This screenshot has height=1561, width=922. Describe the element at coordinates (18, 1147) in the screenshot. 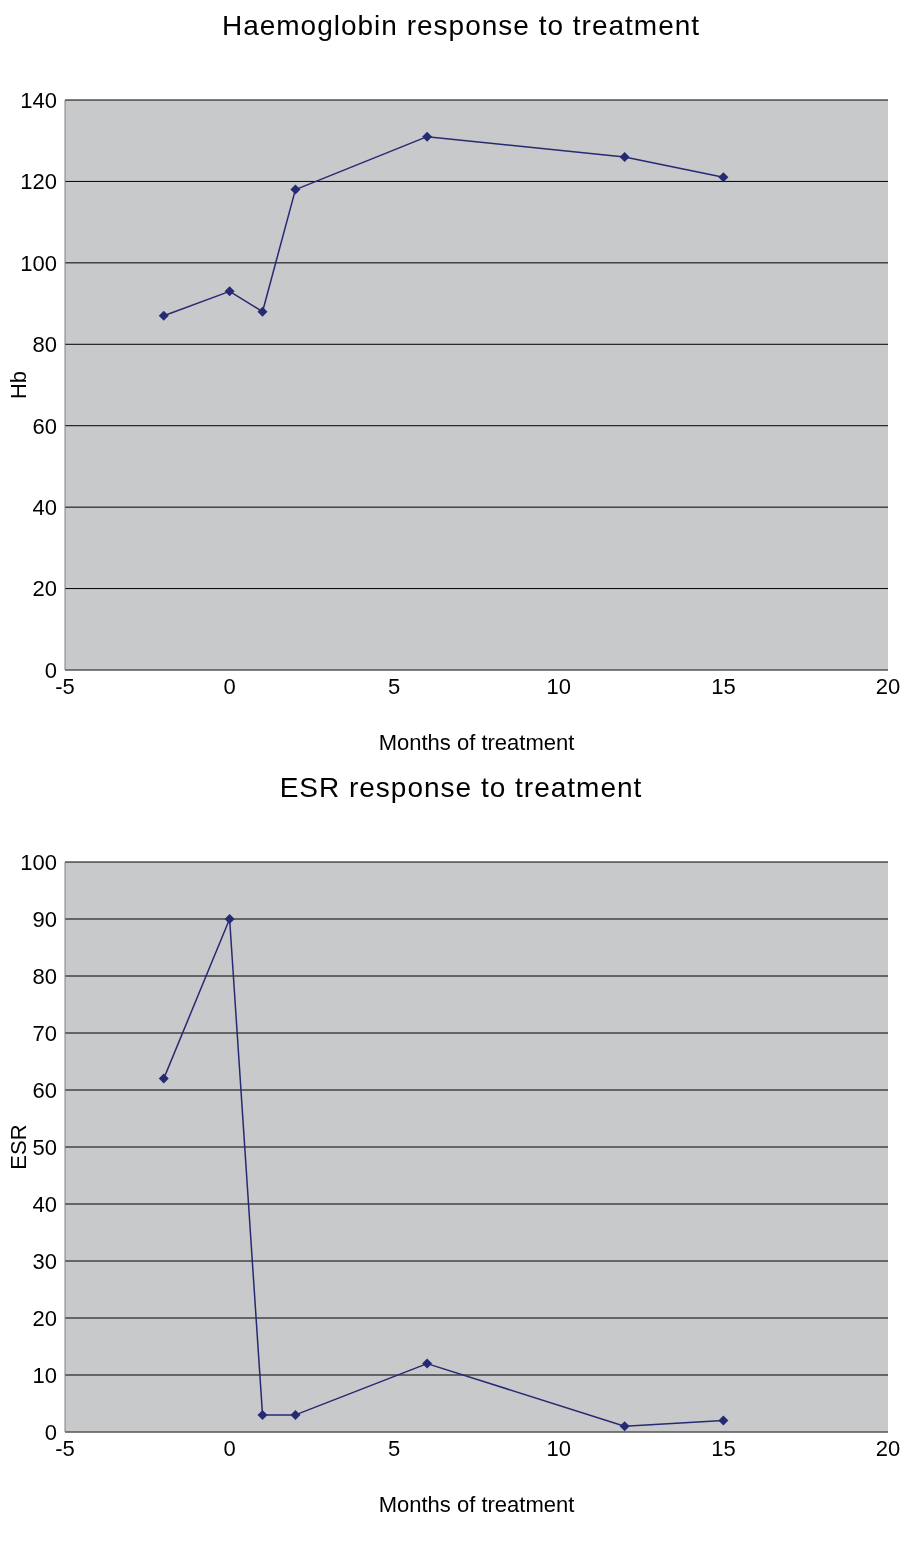

I see `y-axis-title: ESR` at that location.